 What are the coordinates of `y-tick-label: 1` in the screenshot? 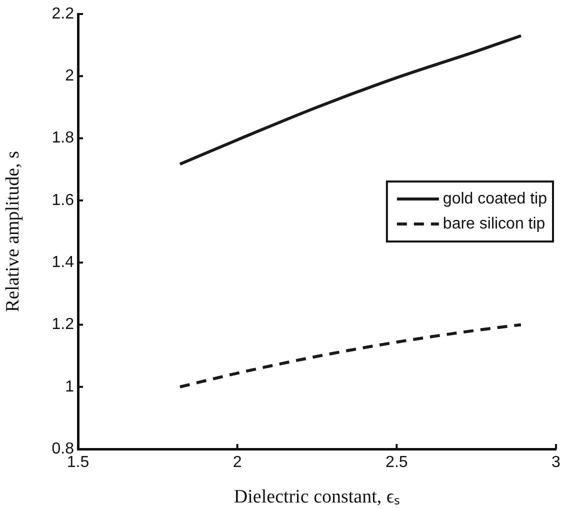 It's located at (69, 387).